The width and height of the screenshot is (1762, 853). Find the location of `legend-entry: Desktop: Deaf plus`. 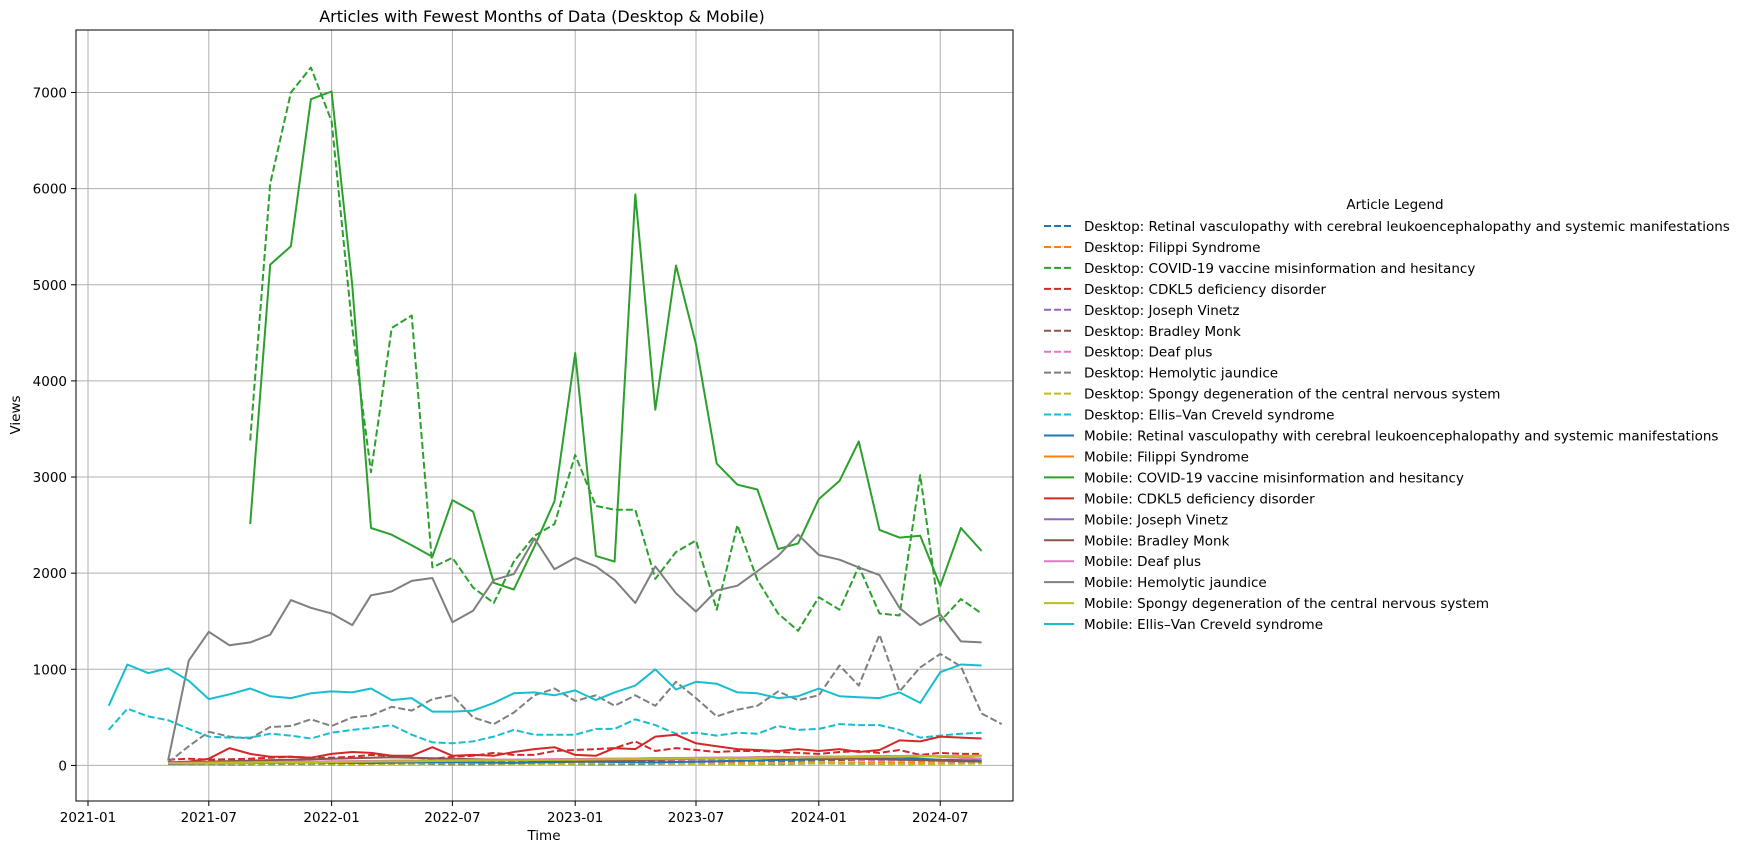

legend-entry: Desktop: Deaf plus is located at coordinates (1148, 353).